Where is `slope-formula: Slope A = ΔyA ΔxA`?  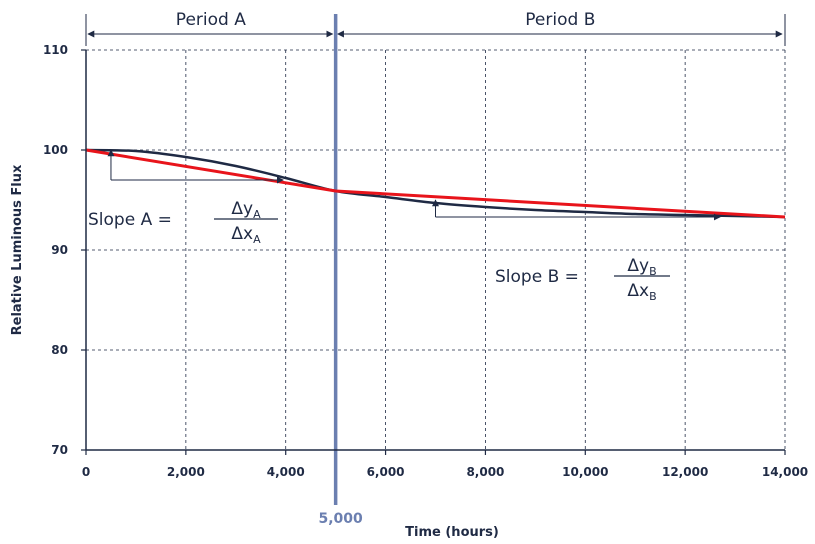
slope-formula: Slope A = ΔyA ΔxA is located at coordinates (183, 222).